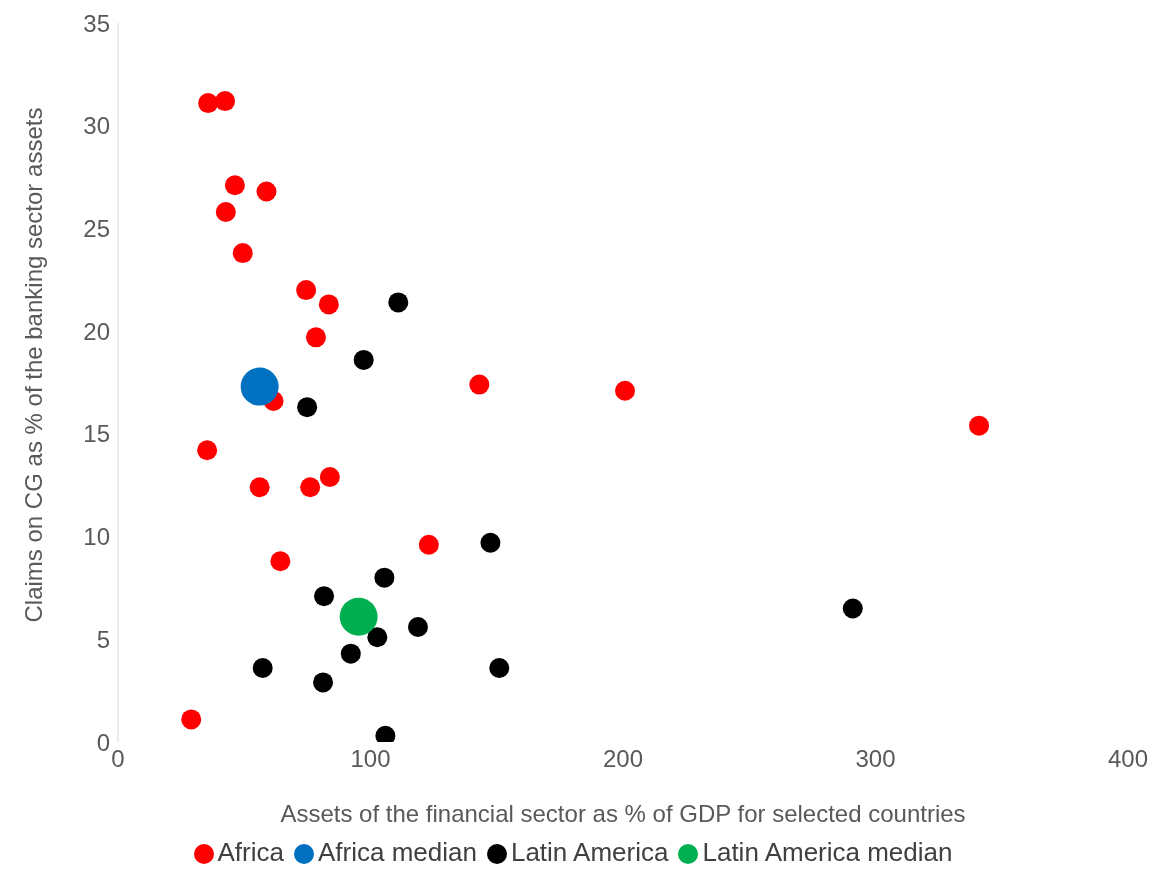  I want to click on y-tick-label: 10, so click(96, 537).